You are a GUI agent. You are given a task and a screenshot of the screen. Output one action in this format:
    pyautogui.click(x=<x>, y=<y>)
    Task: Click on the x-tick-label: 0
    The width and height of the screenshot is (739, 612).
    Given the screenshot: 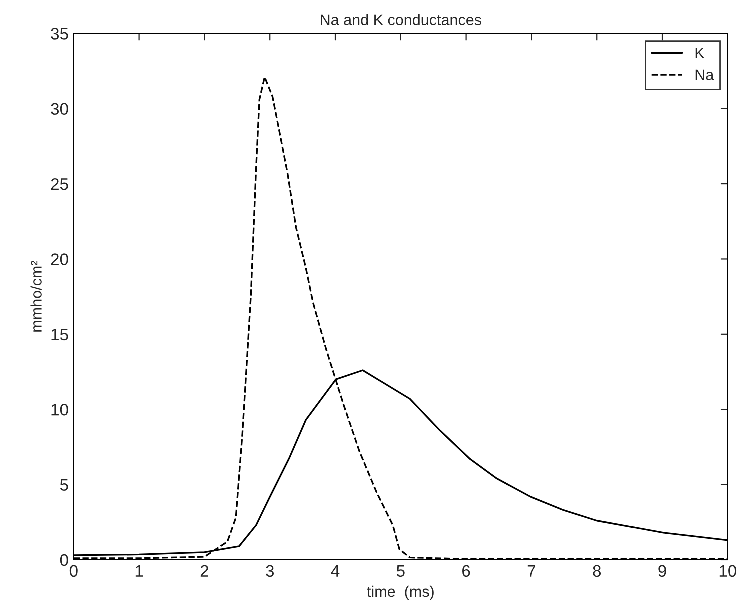 What is the action you would take?
    pyautogui.click(x=74, y=571)
    